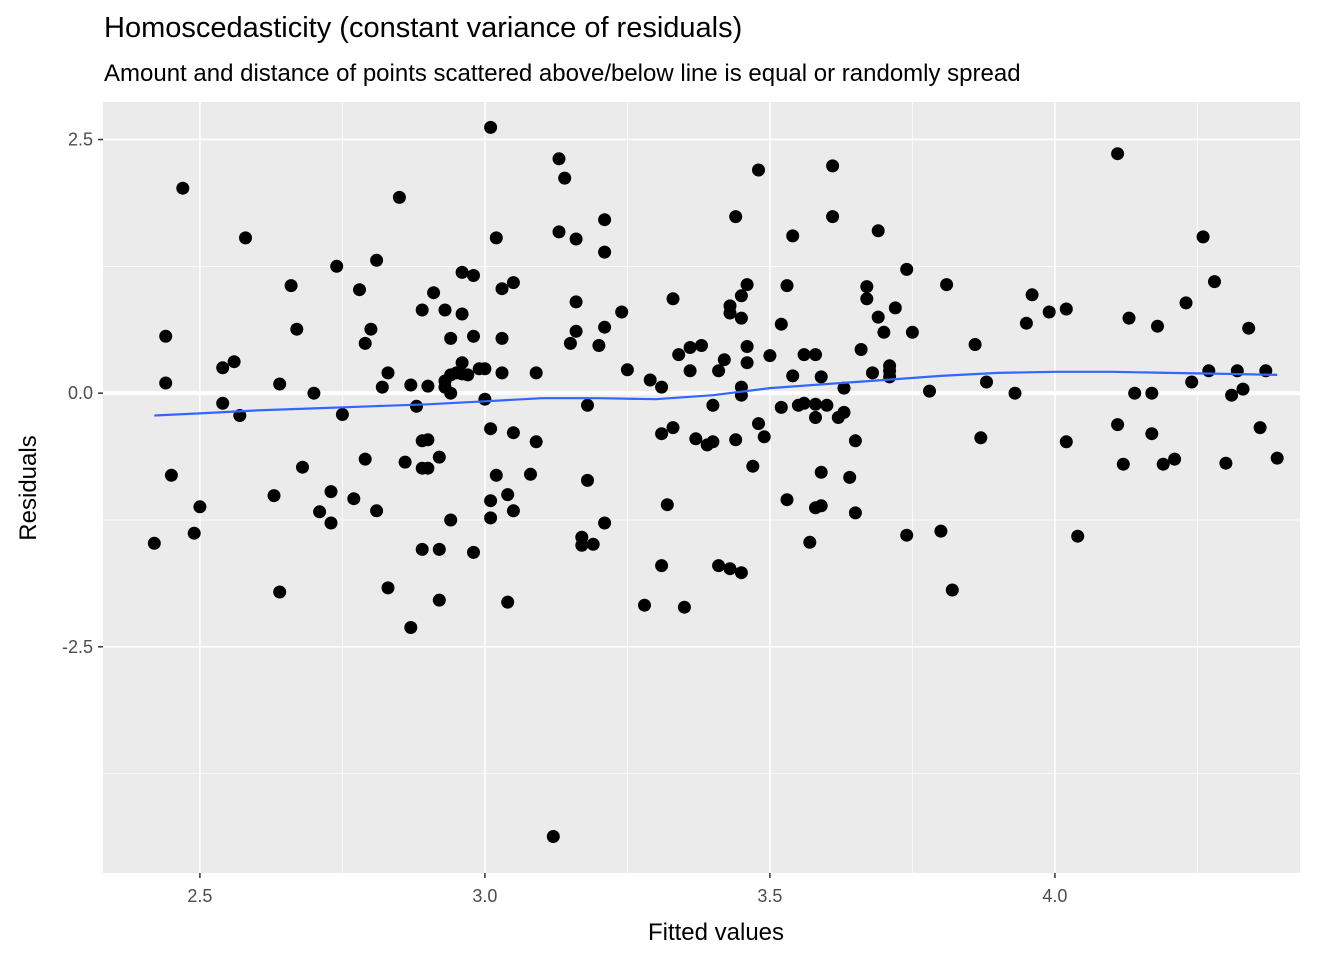 The height and width of the screenshot is (960, 1344). I want to click on smooth-line, so click(716, 393).